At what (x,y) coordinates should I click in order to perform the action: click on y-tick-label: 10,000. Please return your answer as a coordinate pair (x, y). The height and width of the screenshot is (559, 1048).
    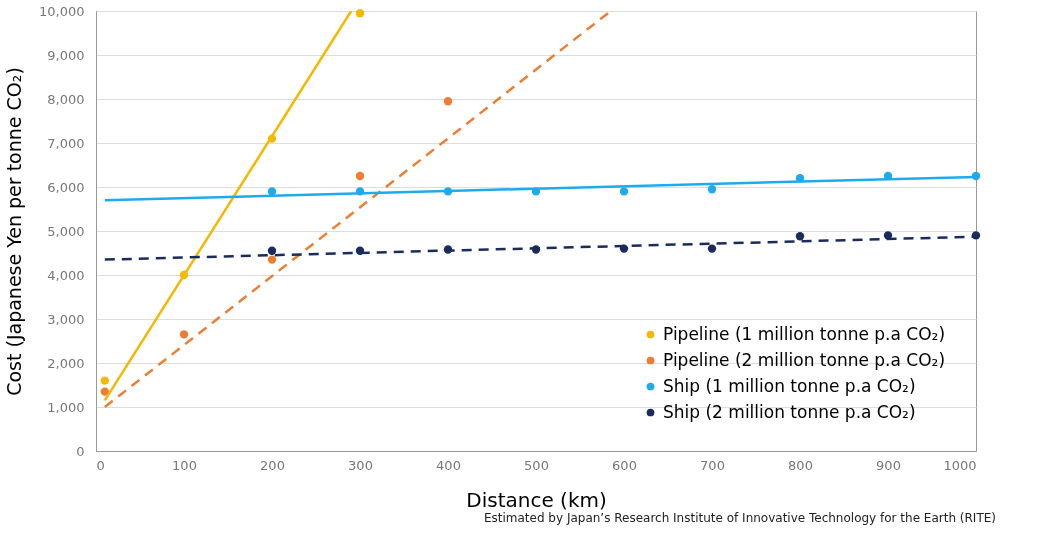
    Looking at the image, I should click on (62, 11).